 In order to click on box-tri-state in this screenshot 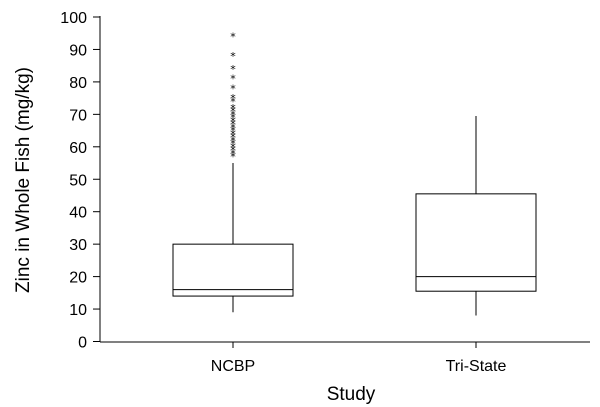, I will do `click(476, 215)`.